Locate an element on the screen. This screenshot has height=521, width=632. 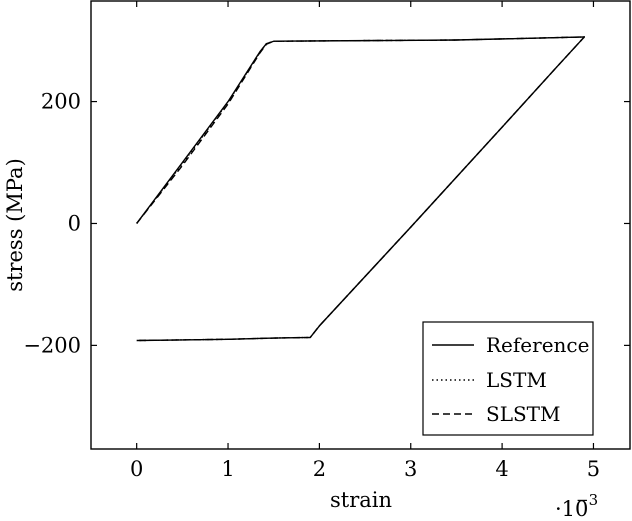
legend: Reference LSTM SLSTM is located at coordinates (508, 378).